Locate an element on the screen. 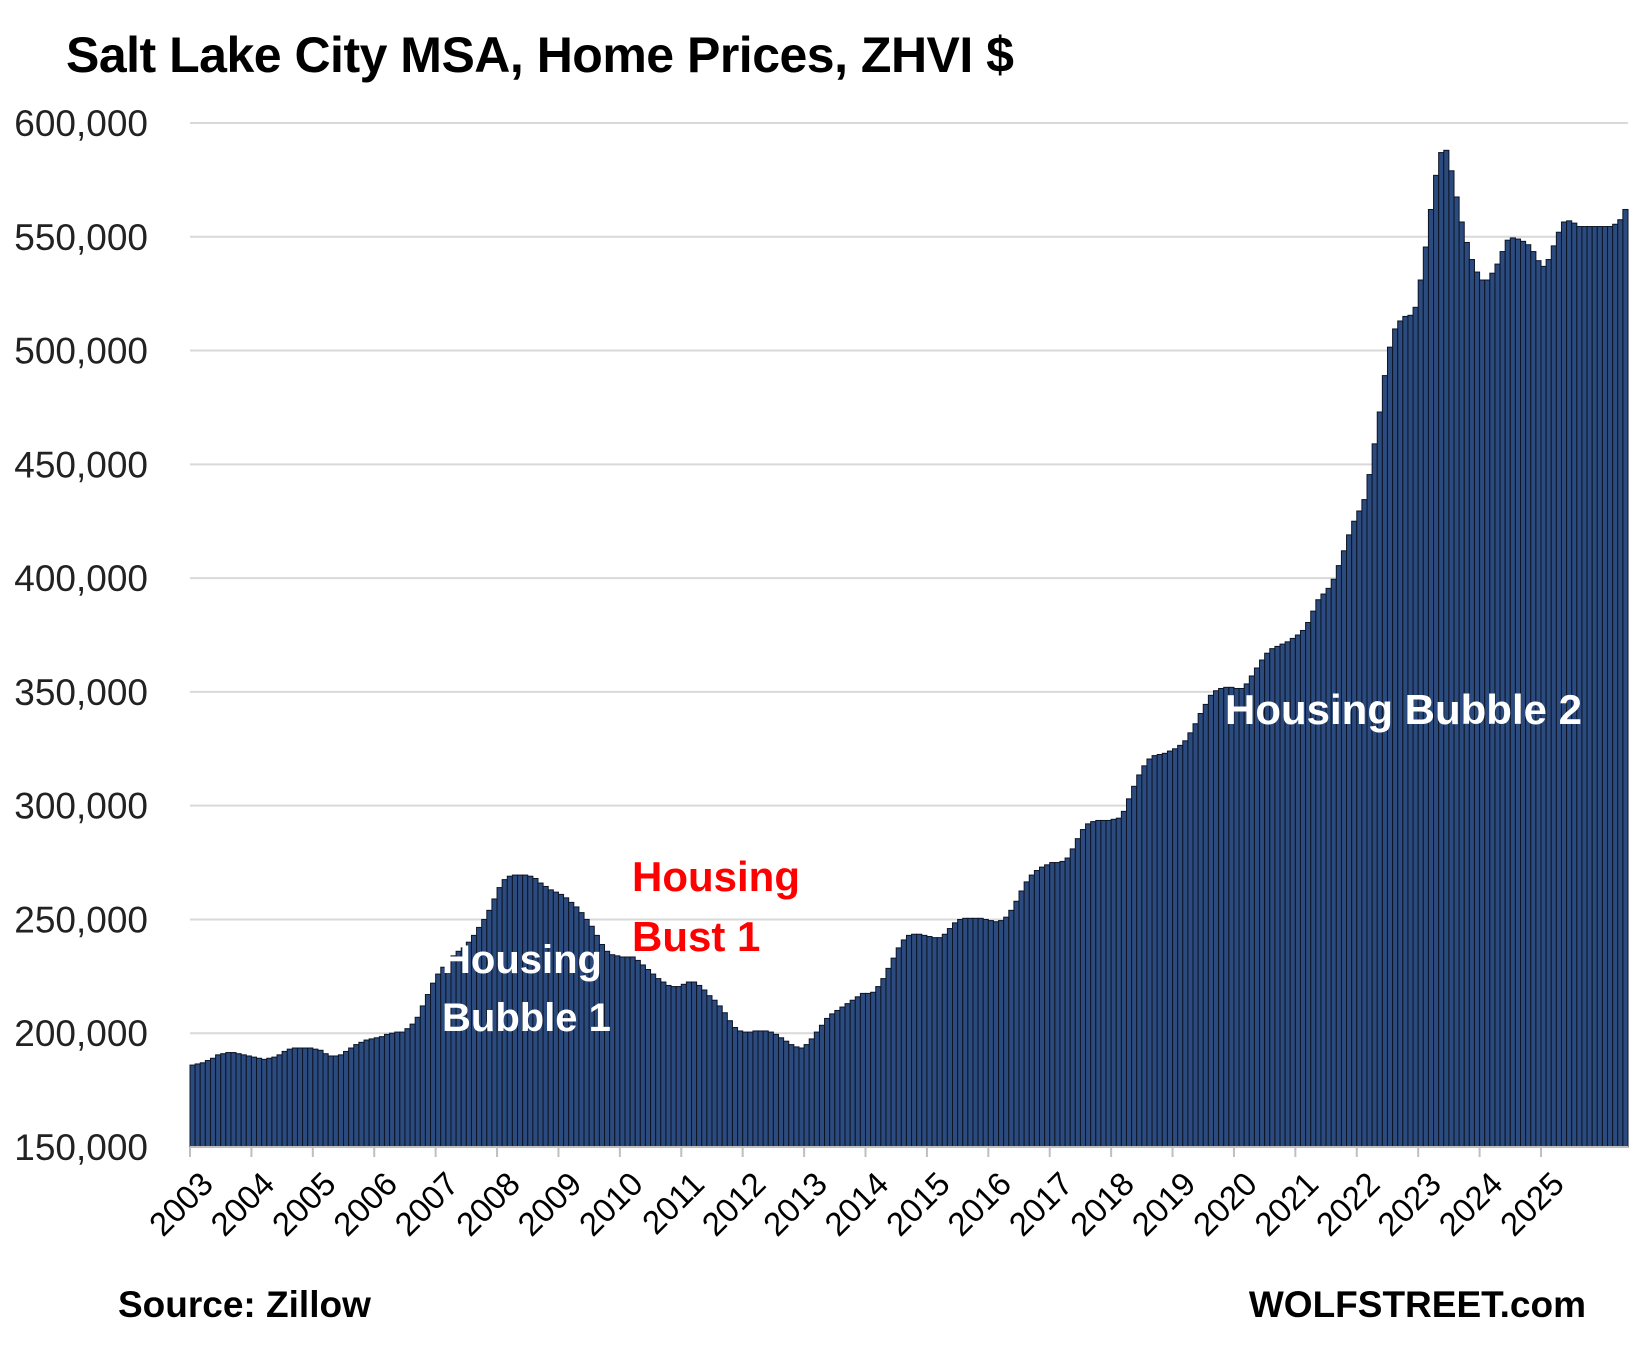 Image resolution: width=1644 pixels, height=1360 pixels. x-tick-label: 2024 is located at coordinates (1470, 1204).